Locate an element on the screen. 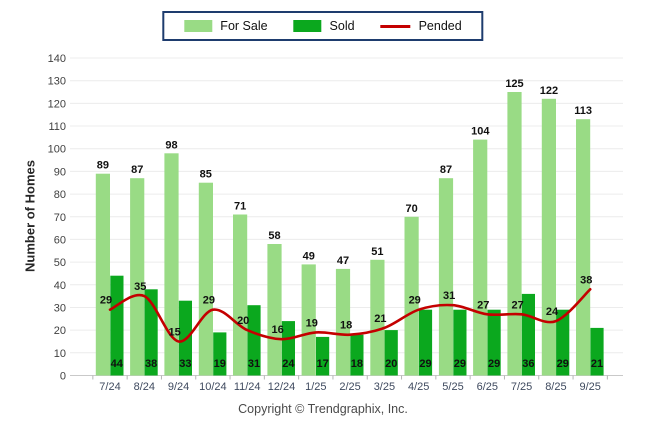  y-tick-label: 50 is located at coordinates (60, 263).